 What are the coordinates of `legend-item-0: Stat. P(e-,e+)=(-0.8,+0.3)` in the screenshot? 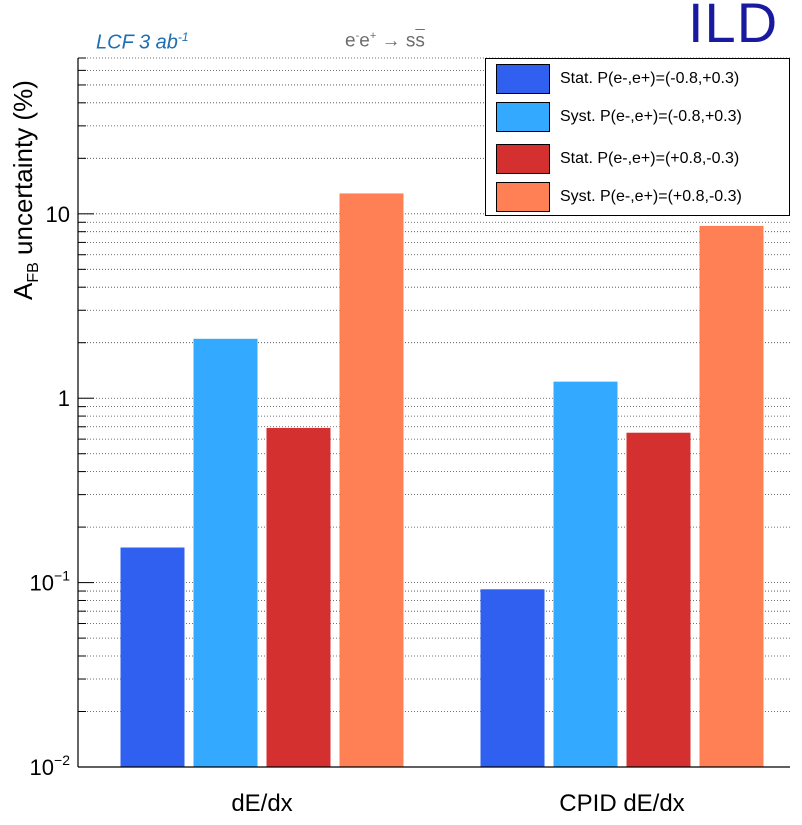 It's located at (617, 79).